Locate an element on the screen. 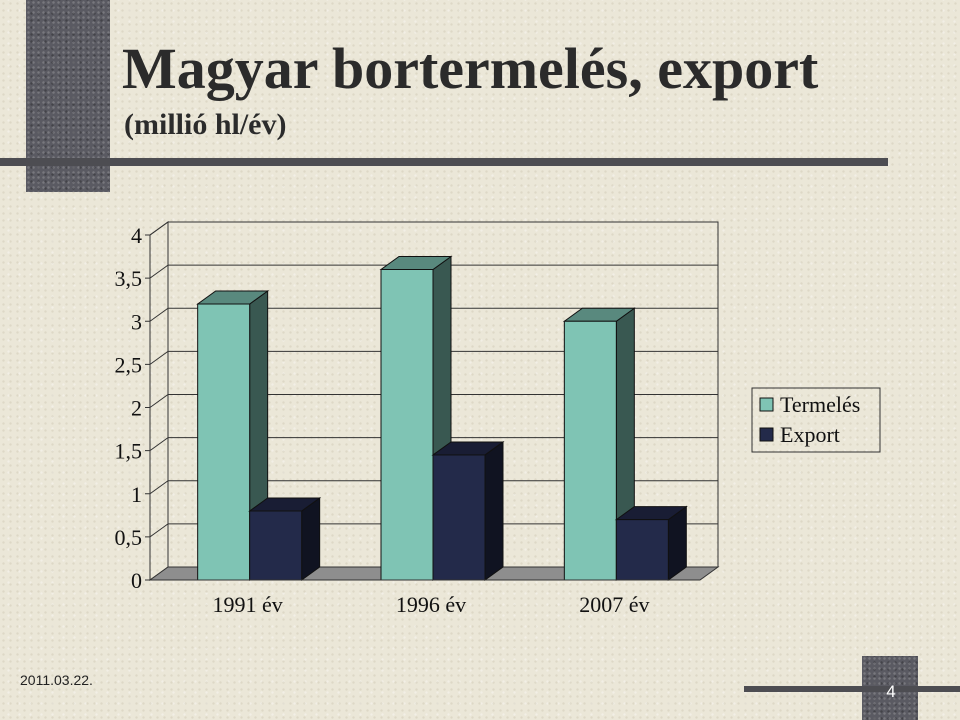 The image size is (960, 720). slide-subtitle: (millió hl/év) is located at coordinates (205, 124).